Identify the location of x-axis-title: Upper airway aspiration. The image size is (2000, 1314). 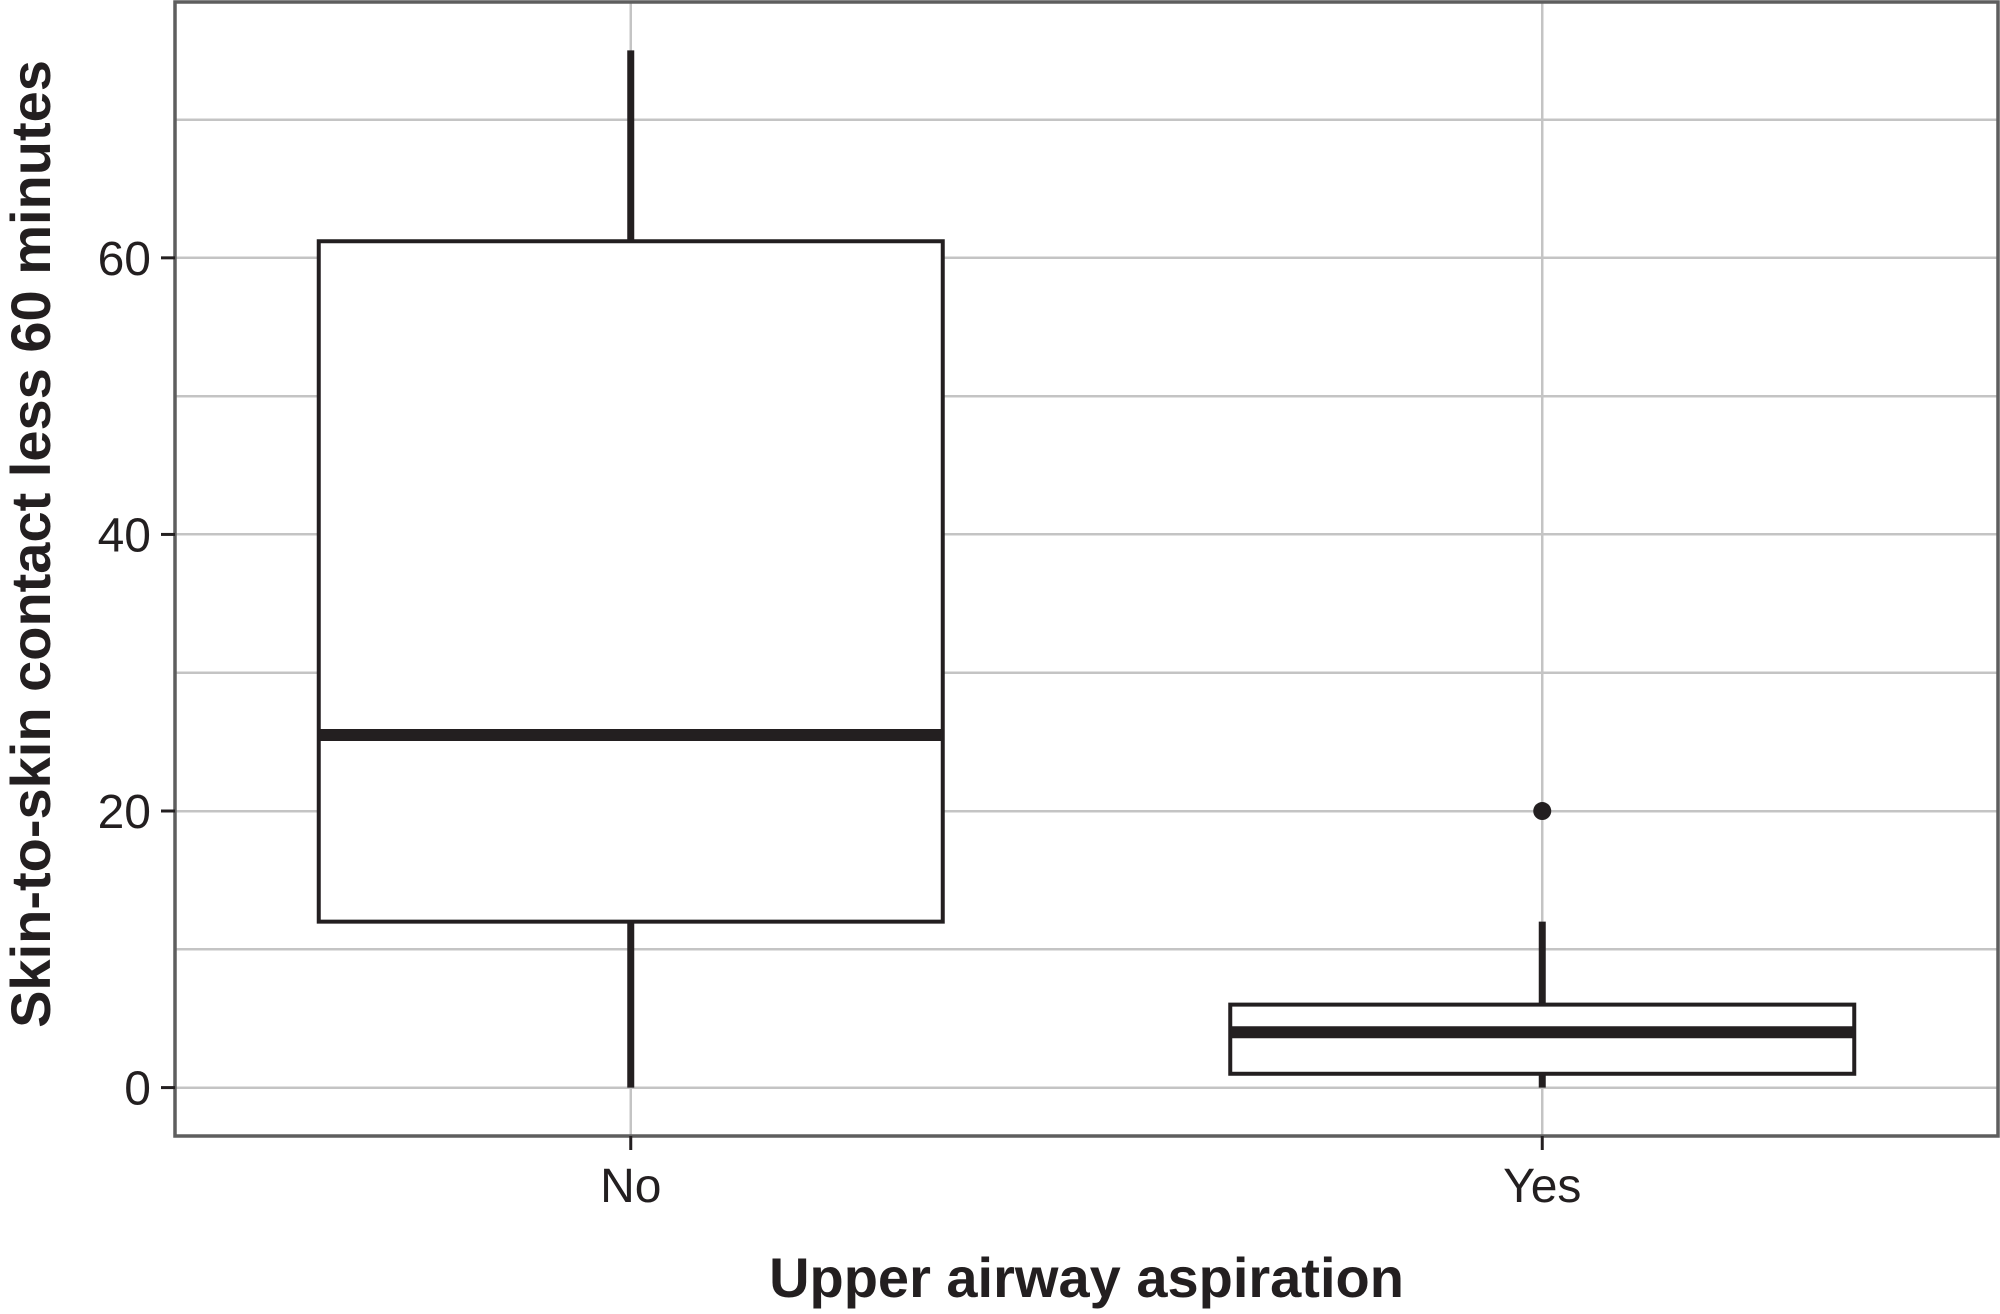
(1086, 1277).